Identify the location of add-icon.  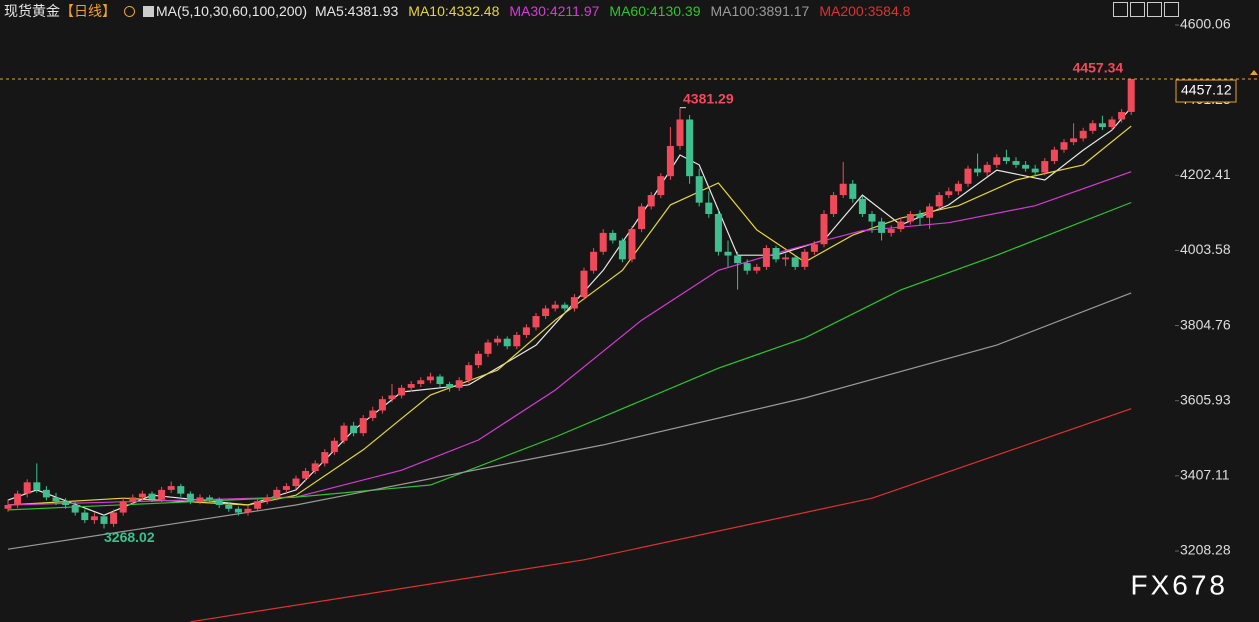
(129, 11).